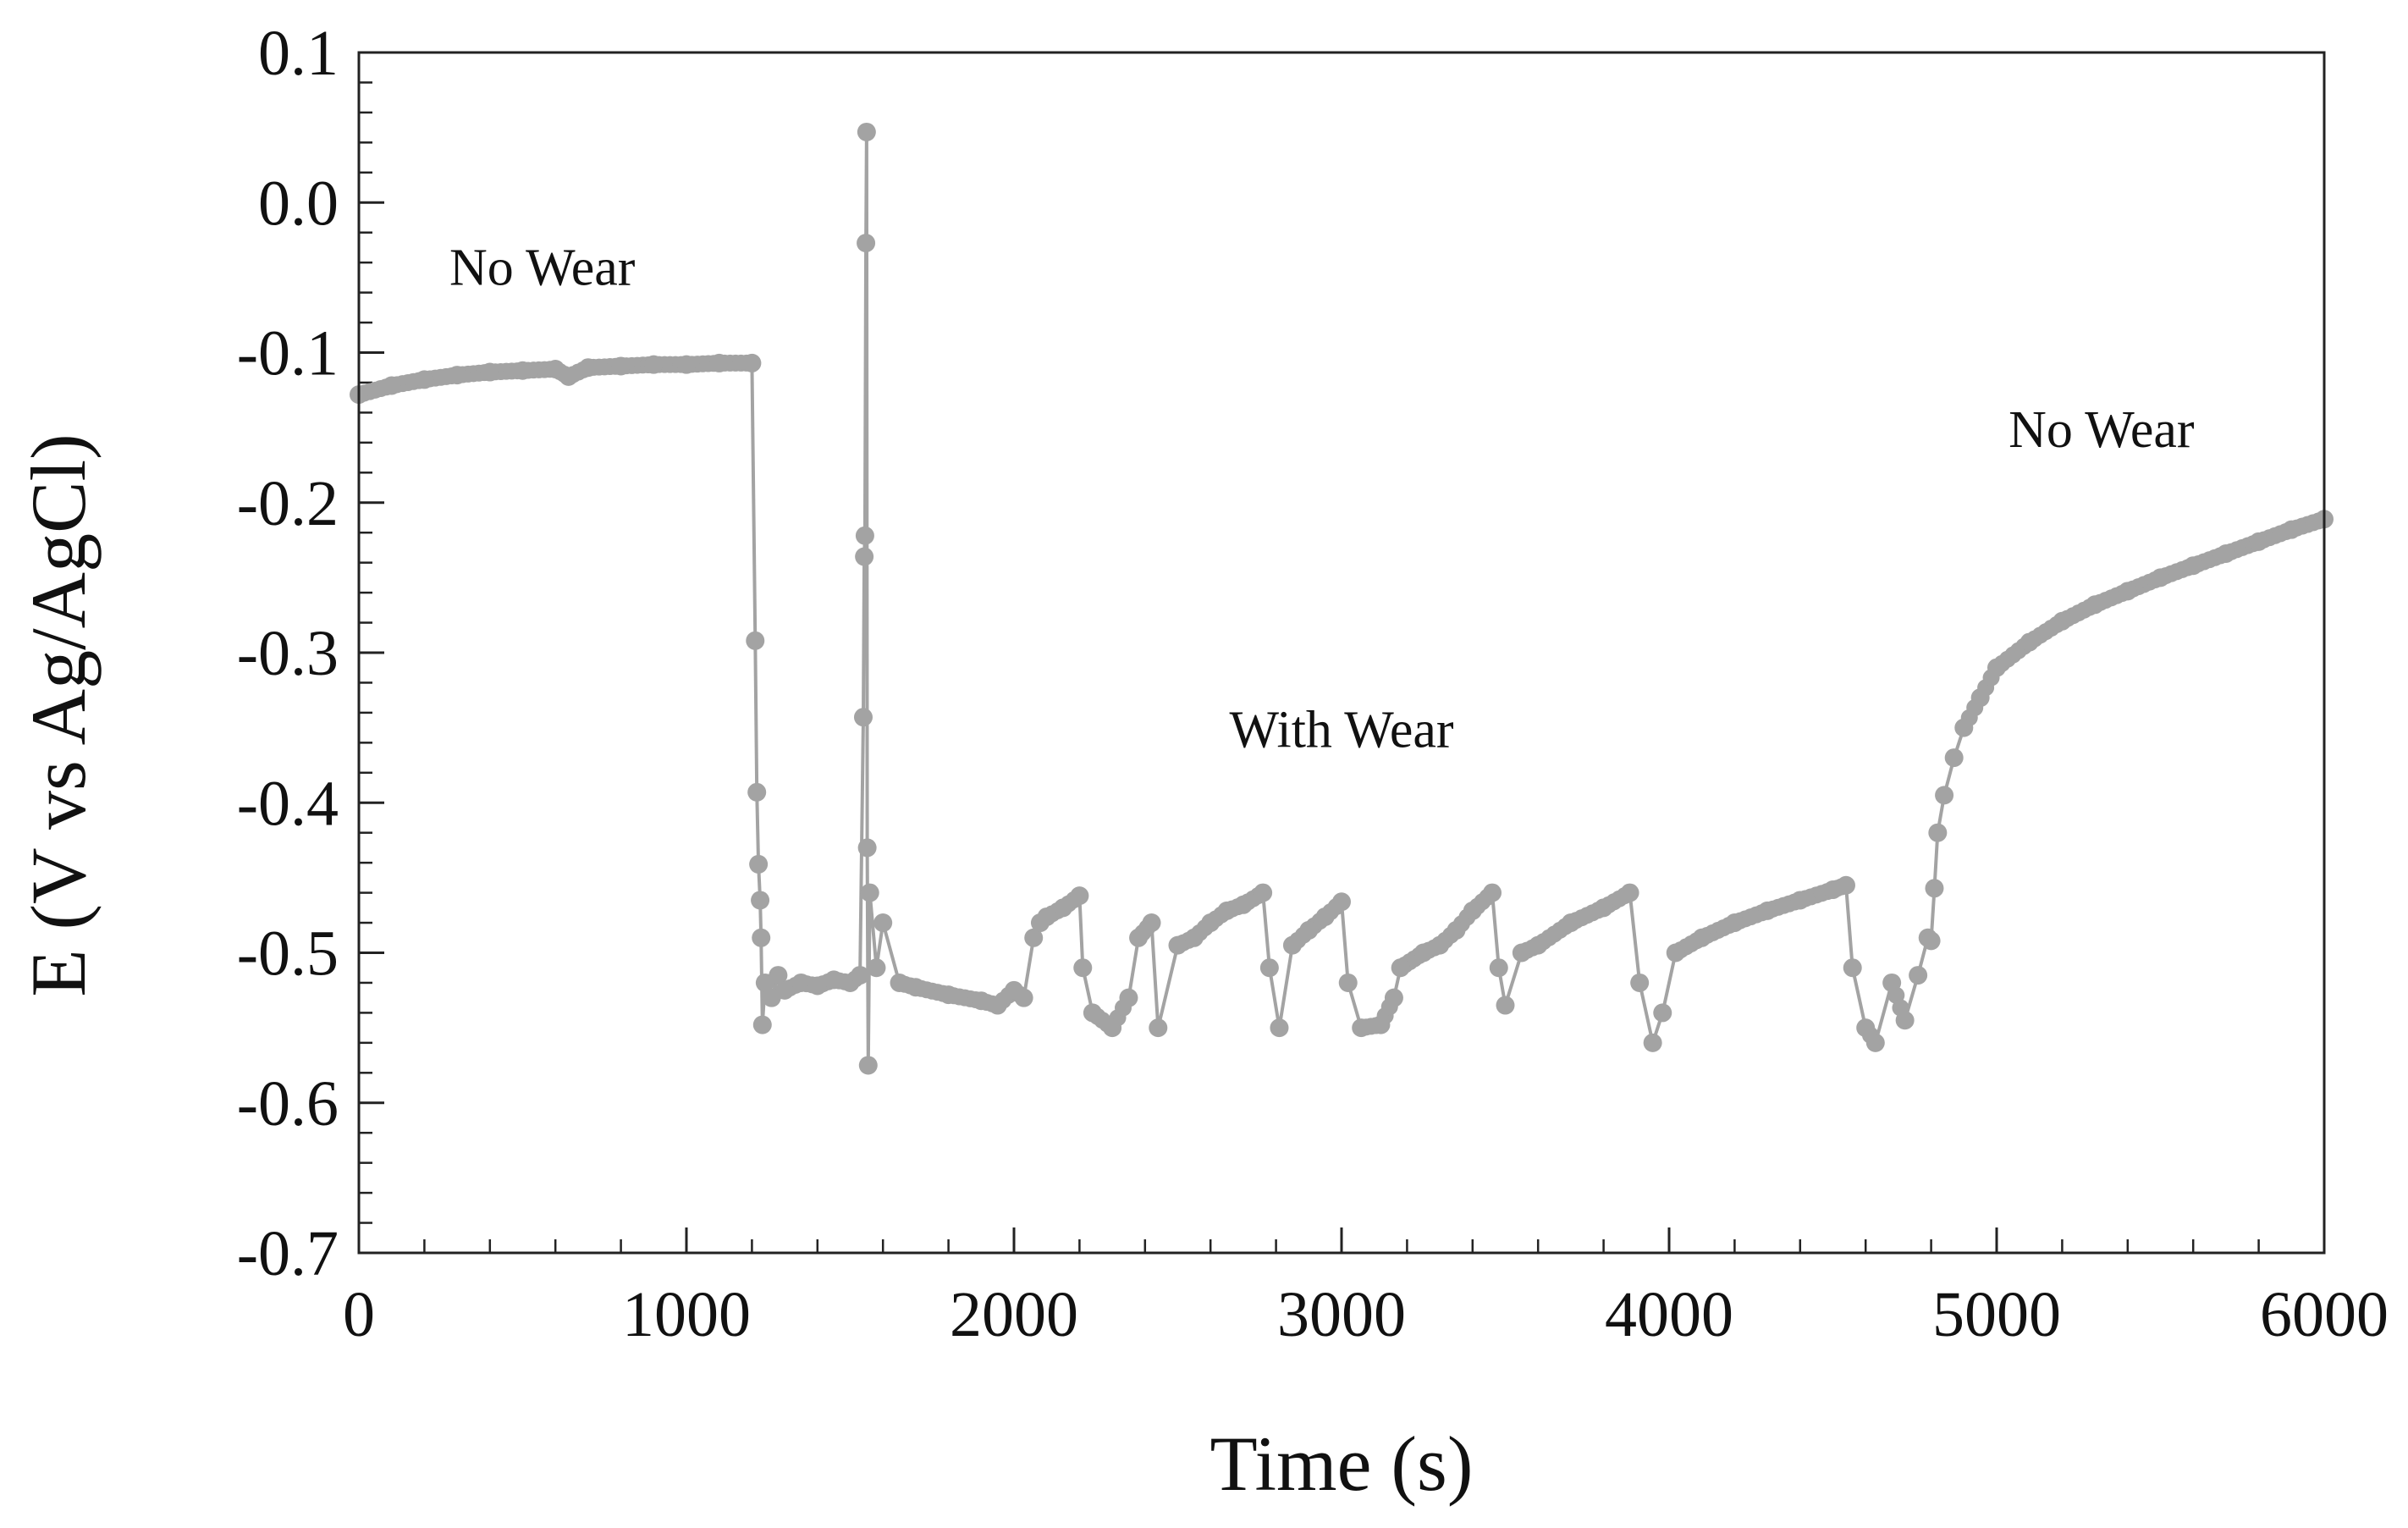  What do you see at coordinates (288, 1253) in the screenshot?
I see `y-tick-label: -0.7` at bounding box center [288, 1253].